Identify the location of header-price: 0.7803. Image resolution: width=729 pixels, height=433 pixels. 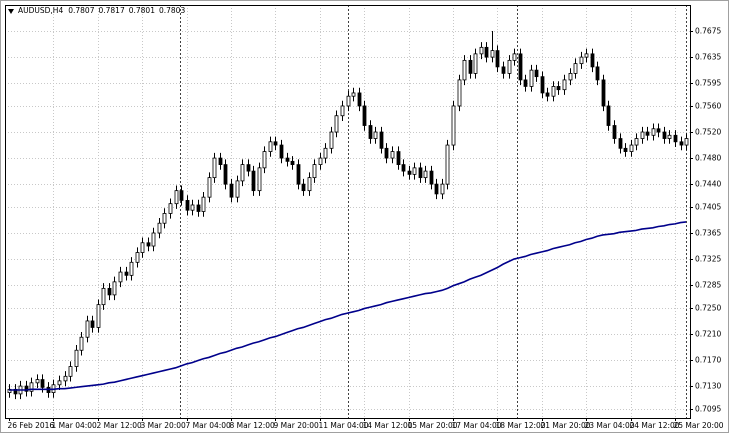
(172, 10).